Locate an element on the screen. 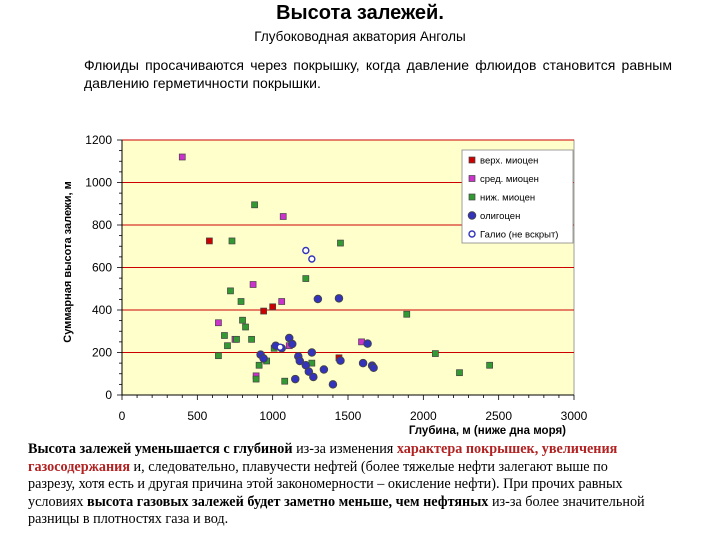 The image size is (720, 540). x-tick-label: 0 is located at coordinates (122, 416).